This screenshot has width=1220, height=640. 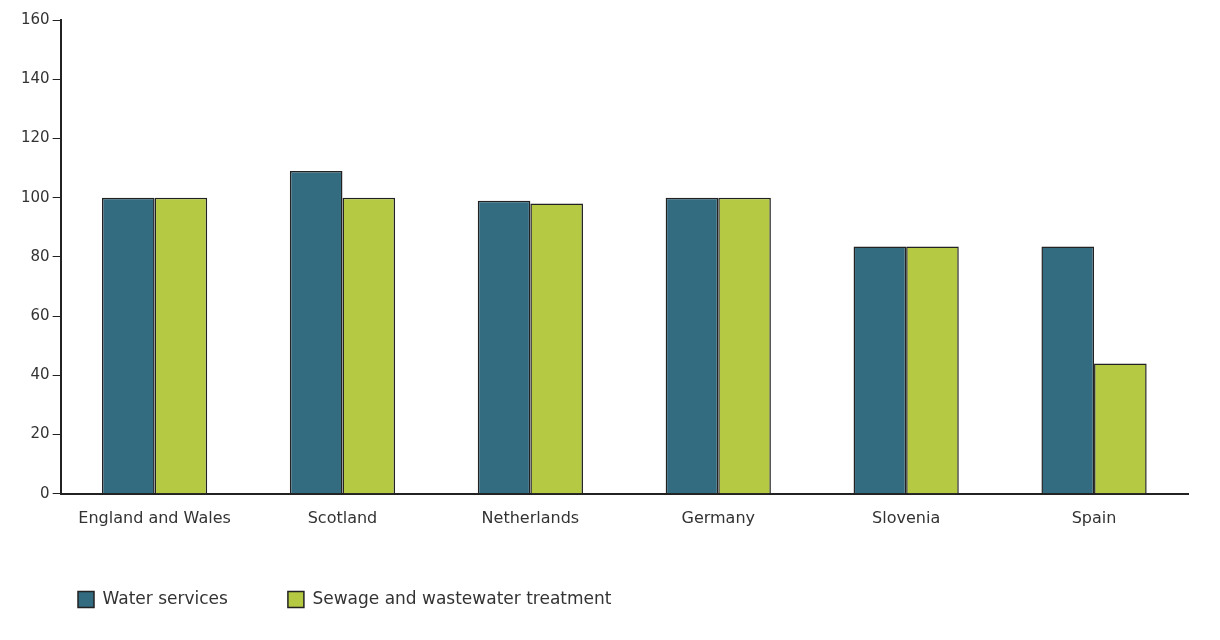 What do you see at coordinates (154, 517) in the screenshot?
I see `x-tick-label: England and Wales` at bounding box center [154, 517].